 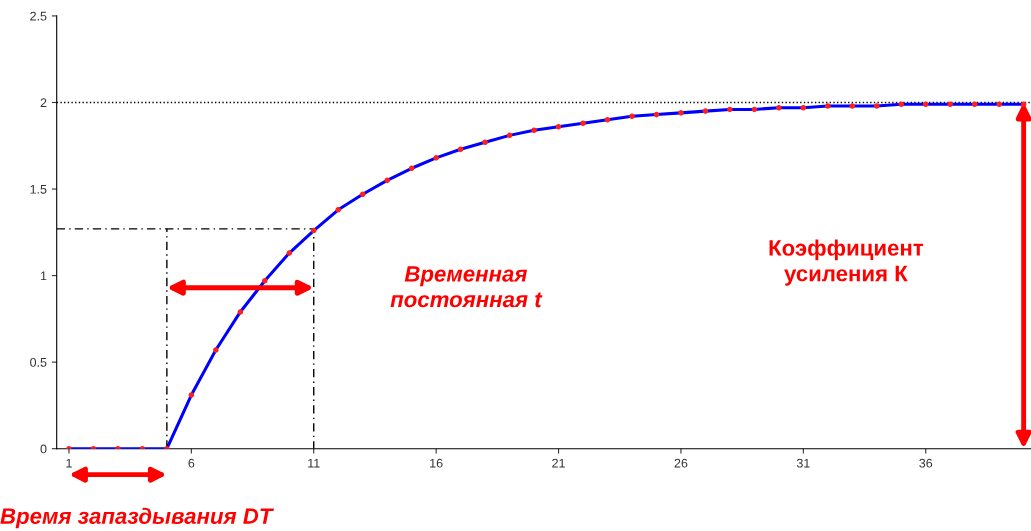 I want to click on x-tick-label: 16, so click(x=436, y=463).